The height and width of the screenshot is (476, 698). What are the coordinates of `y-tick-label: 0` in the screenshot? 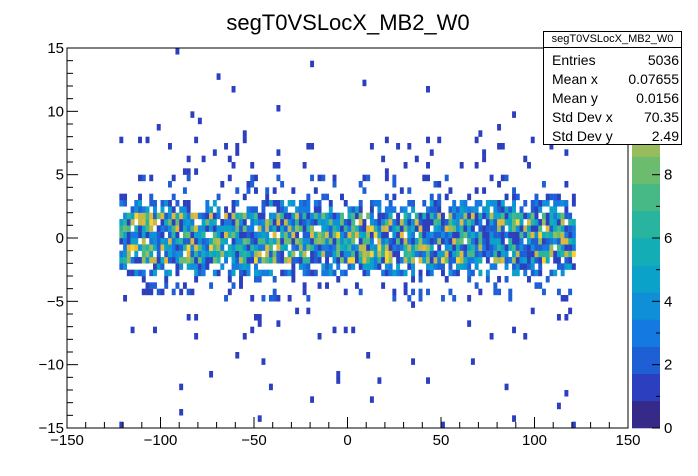 It's located at (60, 238).